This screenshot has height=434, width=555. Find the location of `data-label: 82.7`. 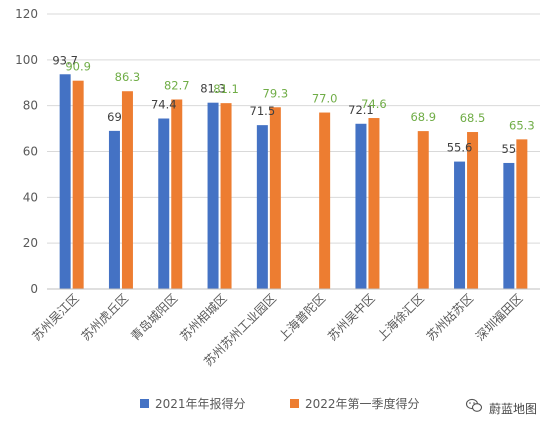

data-label: 82.7 is located at coordinates (177, 85).